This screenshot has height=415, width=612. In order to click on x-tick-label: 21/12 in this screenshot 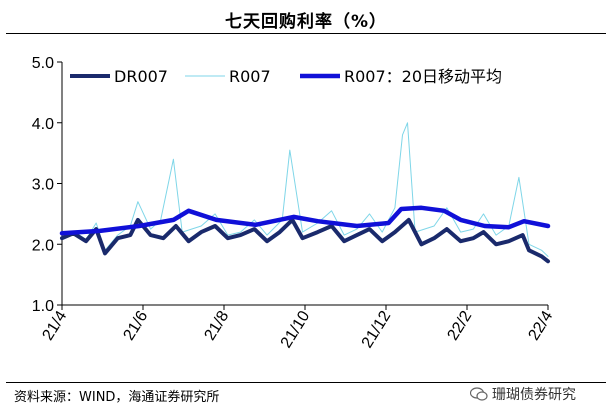, I will do `click(377, 329)`.